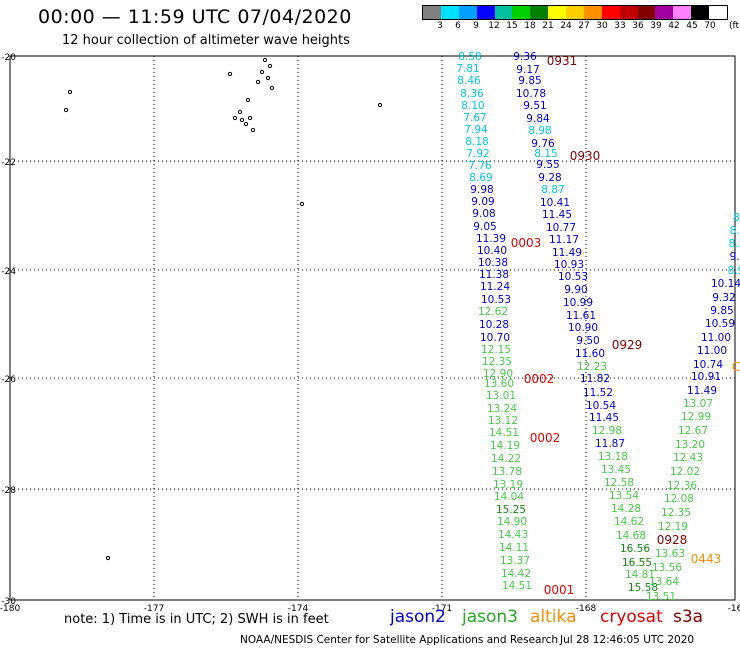 This screenshot has height=650, width=740. What do you see at coordinates (667, 568) in the screenshot?
I see `wave-height-value: 13.56` at bounding box center [667, 568].